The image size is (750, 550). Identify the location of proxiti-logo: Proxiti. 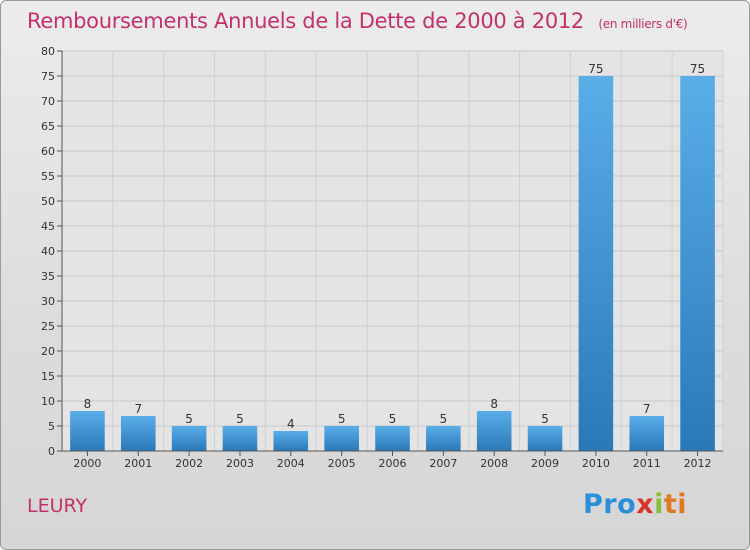
(635, 504).